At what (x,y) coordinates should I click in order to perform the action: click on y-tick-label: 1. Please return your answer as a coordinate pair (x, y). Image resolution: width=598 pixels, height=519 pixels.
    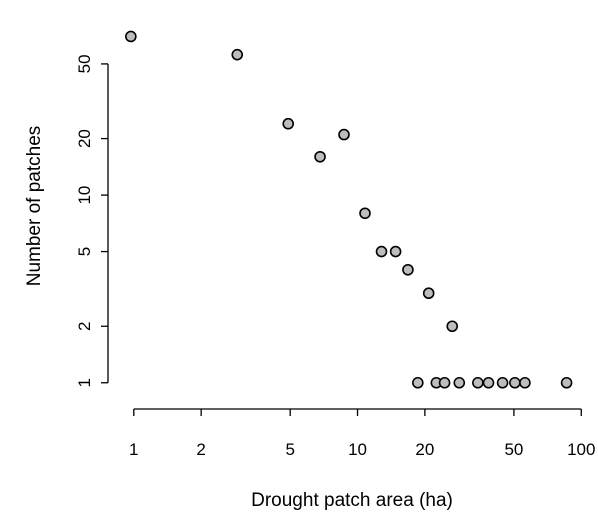
    Looking at the image, I should click on (84, 382).